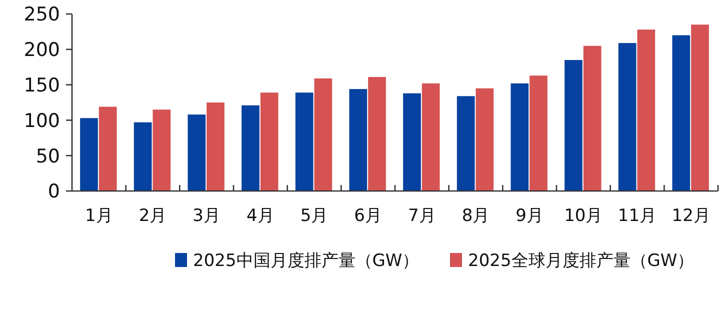 The width and height of the screenshot is (728, 334). I want to click on x-tick-label: 10月, so click(583, 216).